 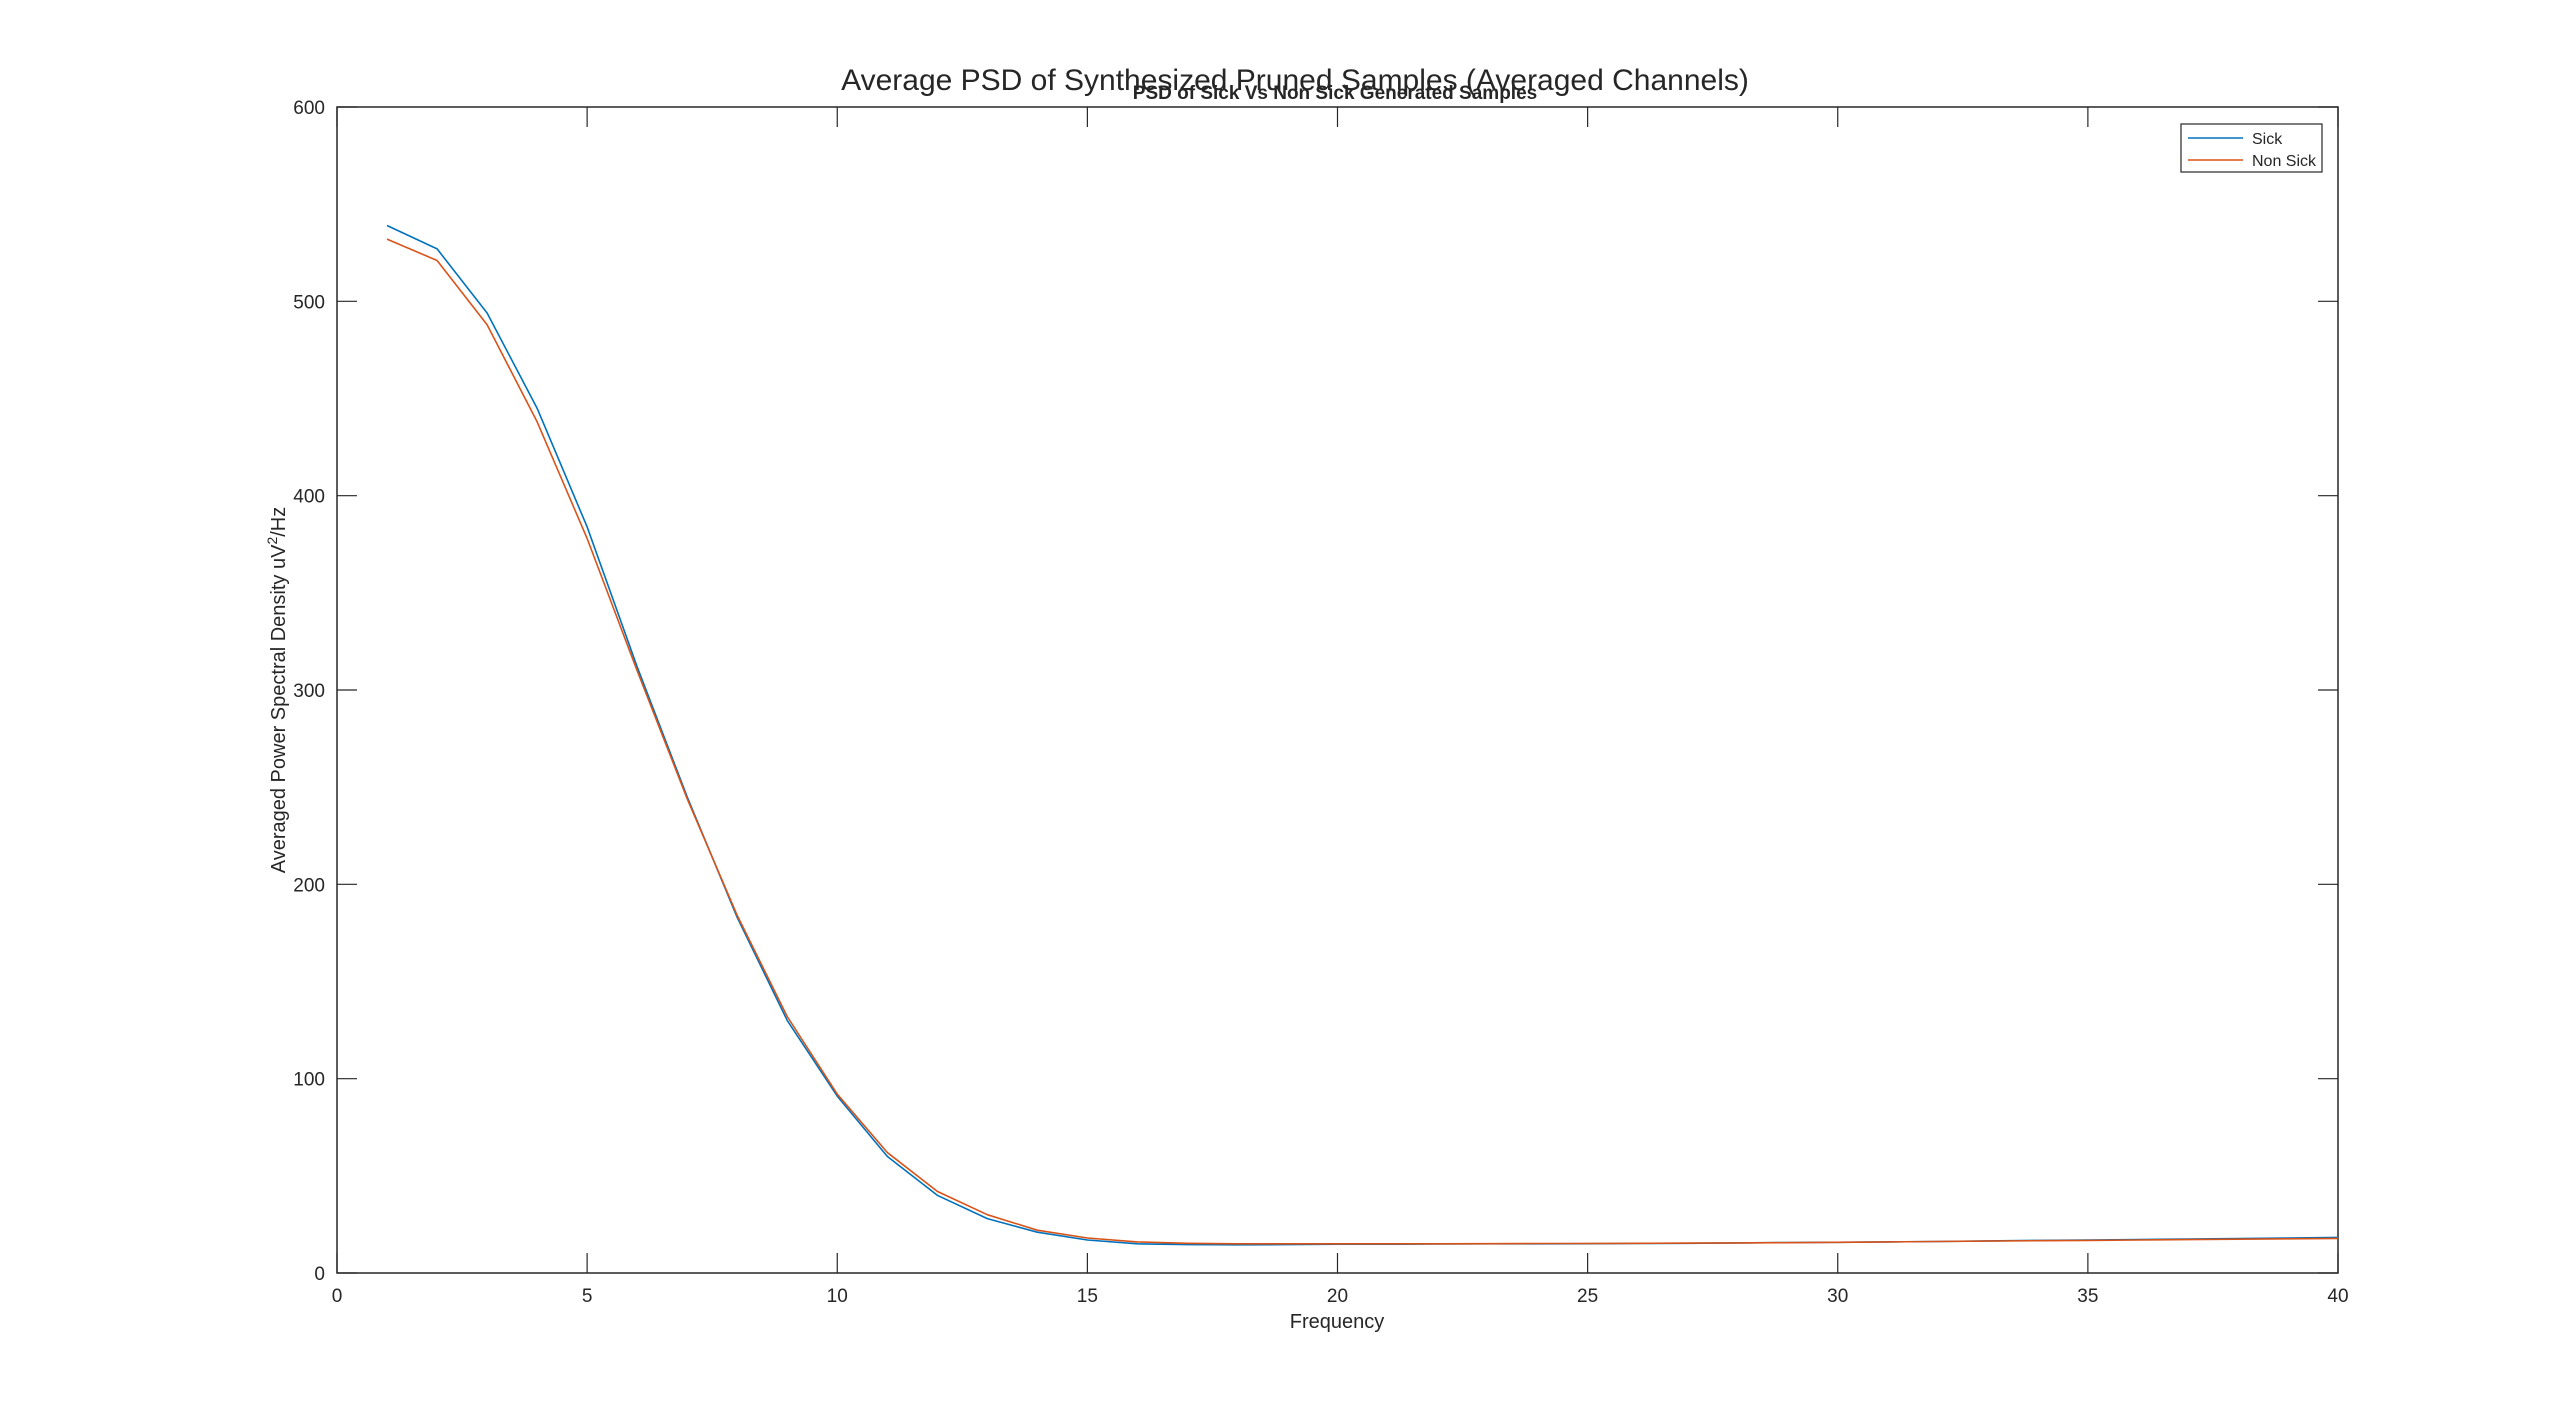 I want to click on x-tick-label: 0, so click(x=337, y=1296).